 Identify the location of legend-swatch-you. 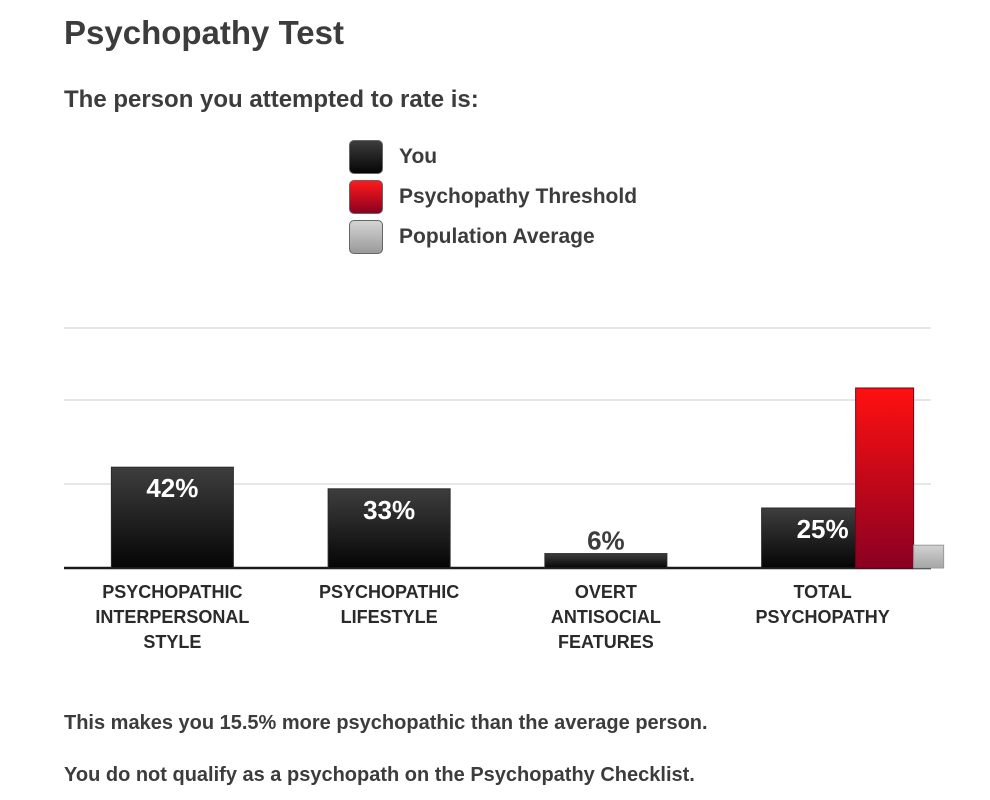
(366, 157).